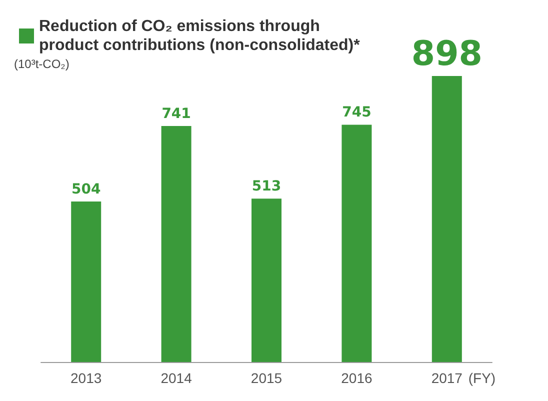  Describe the element at coordinates (86, 189) in the screenshot. I see `data-label: 504` at that location.